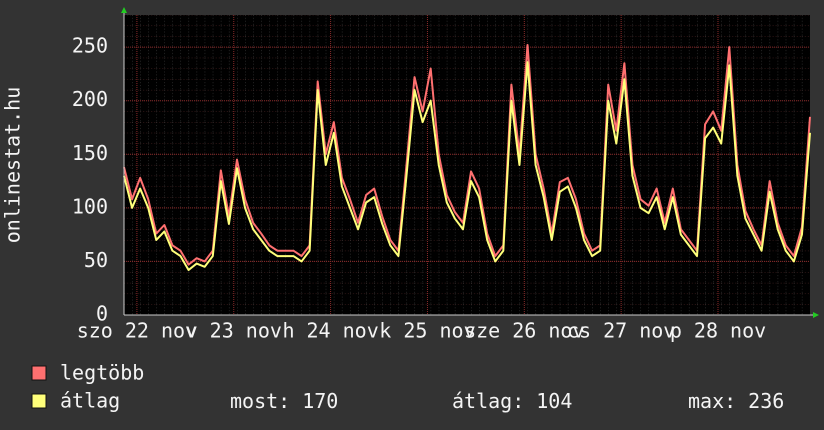 The image size is (824, 430). Describe the element at coordinates (13, 165) in the screenshot. I see `y-axis-label: onlinestat.hu` at that location.